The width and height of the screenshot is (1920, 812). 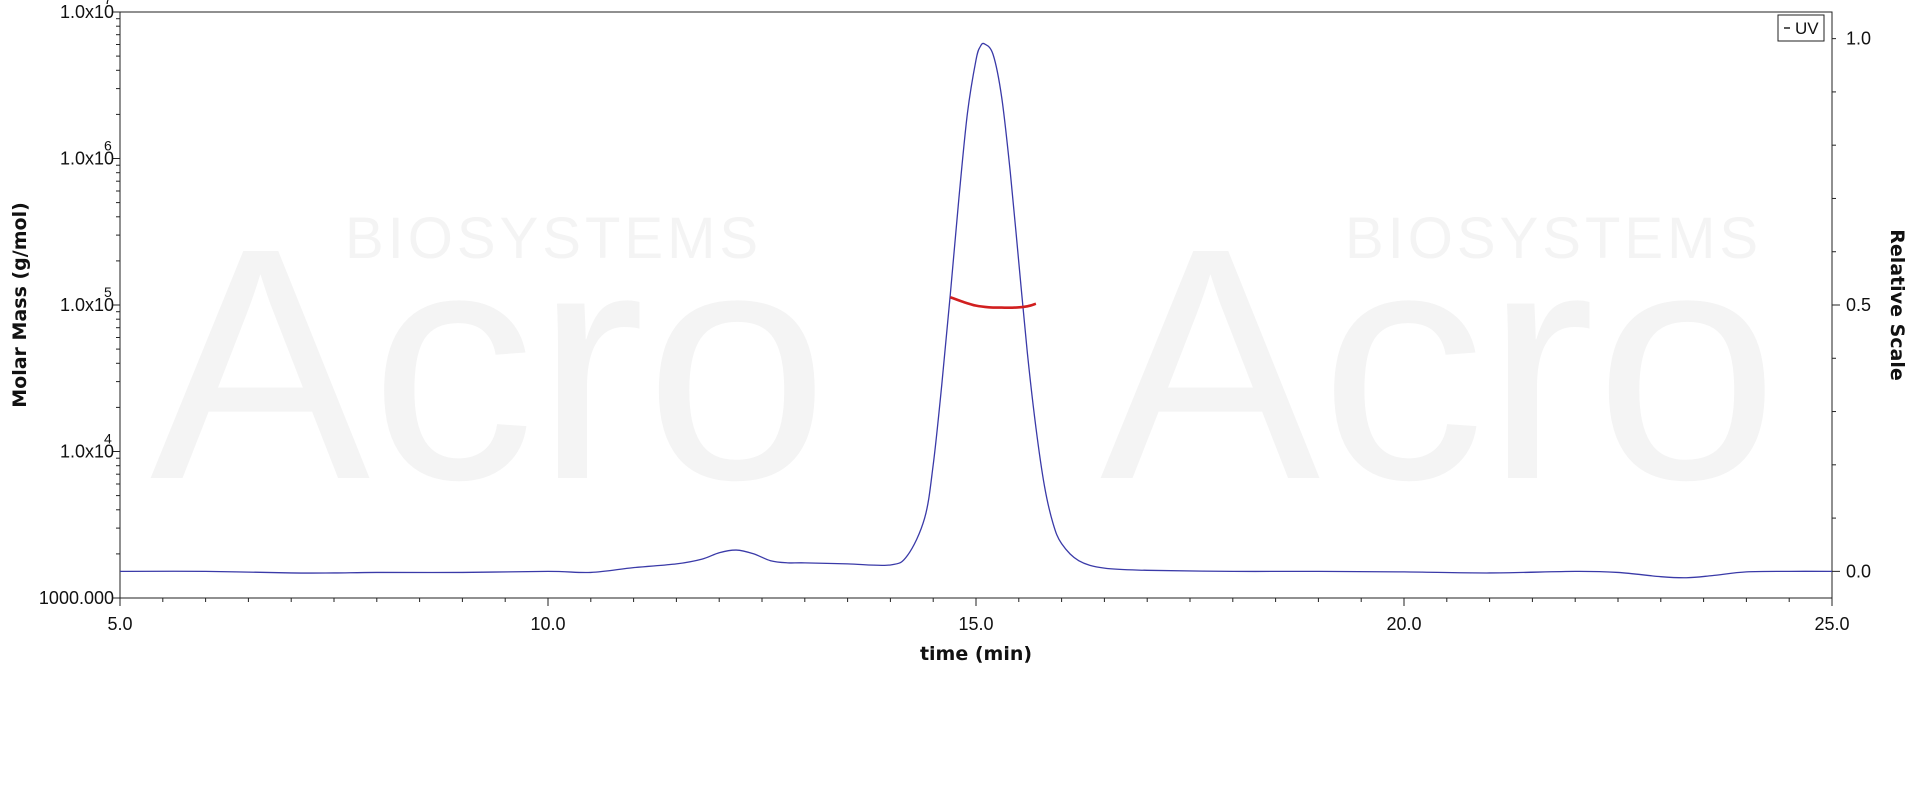 What do you see at coordinates (108, 3) in the screenshot?
I see `y-left-tick-exponent: 7` at bounding box center [108, 3].